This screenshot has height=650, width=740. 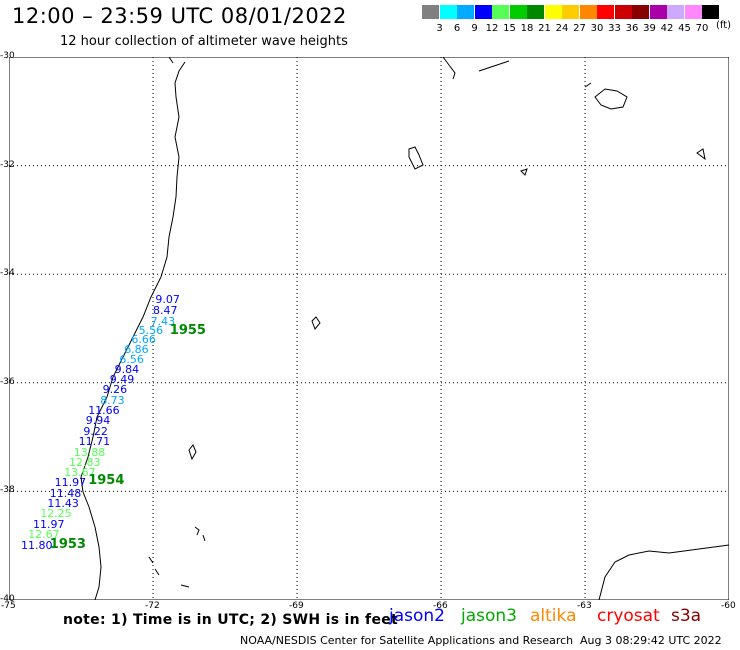 What do you see at coordinates (133, 330) in the screenshot?
I see `chile-coastline` at bounding box center [133, 330].